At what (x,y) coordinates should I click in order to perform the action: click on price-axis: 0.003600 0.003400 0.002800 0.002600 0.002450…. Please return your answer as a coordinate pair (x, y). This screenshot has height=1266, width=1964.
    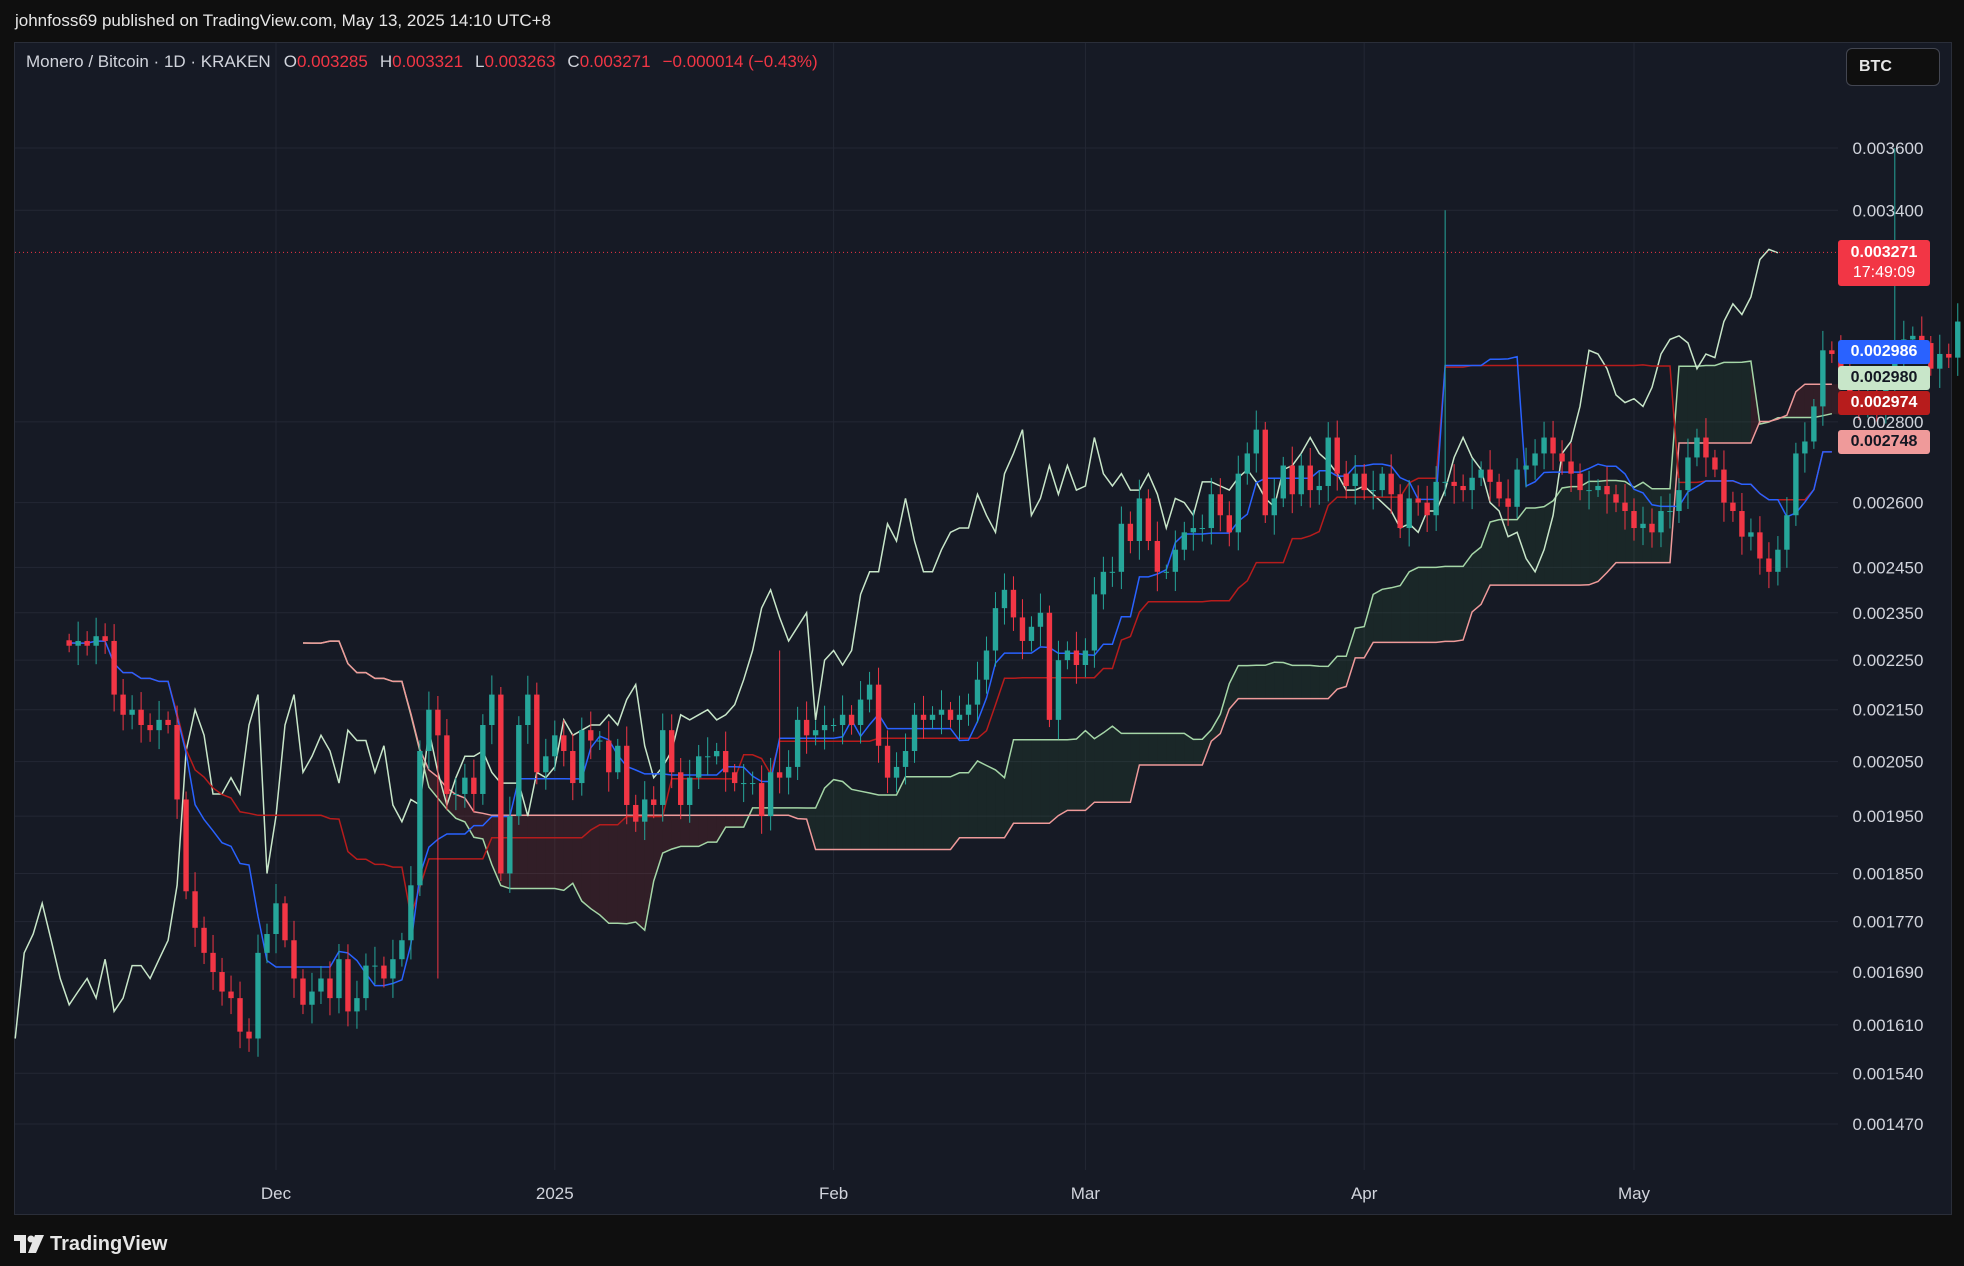
    Looking at the image, I should click on (1888, 636).